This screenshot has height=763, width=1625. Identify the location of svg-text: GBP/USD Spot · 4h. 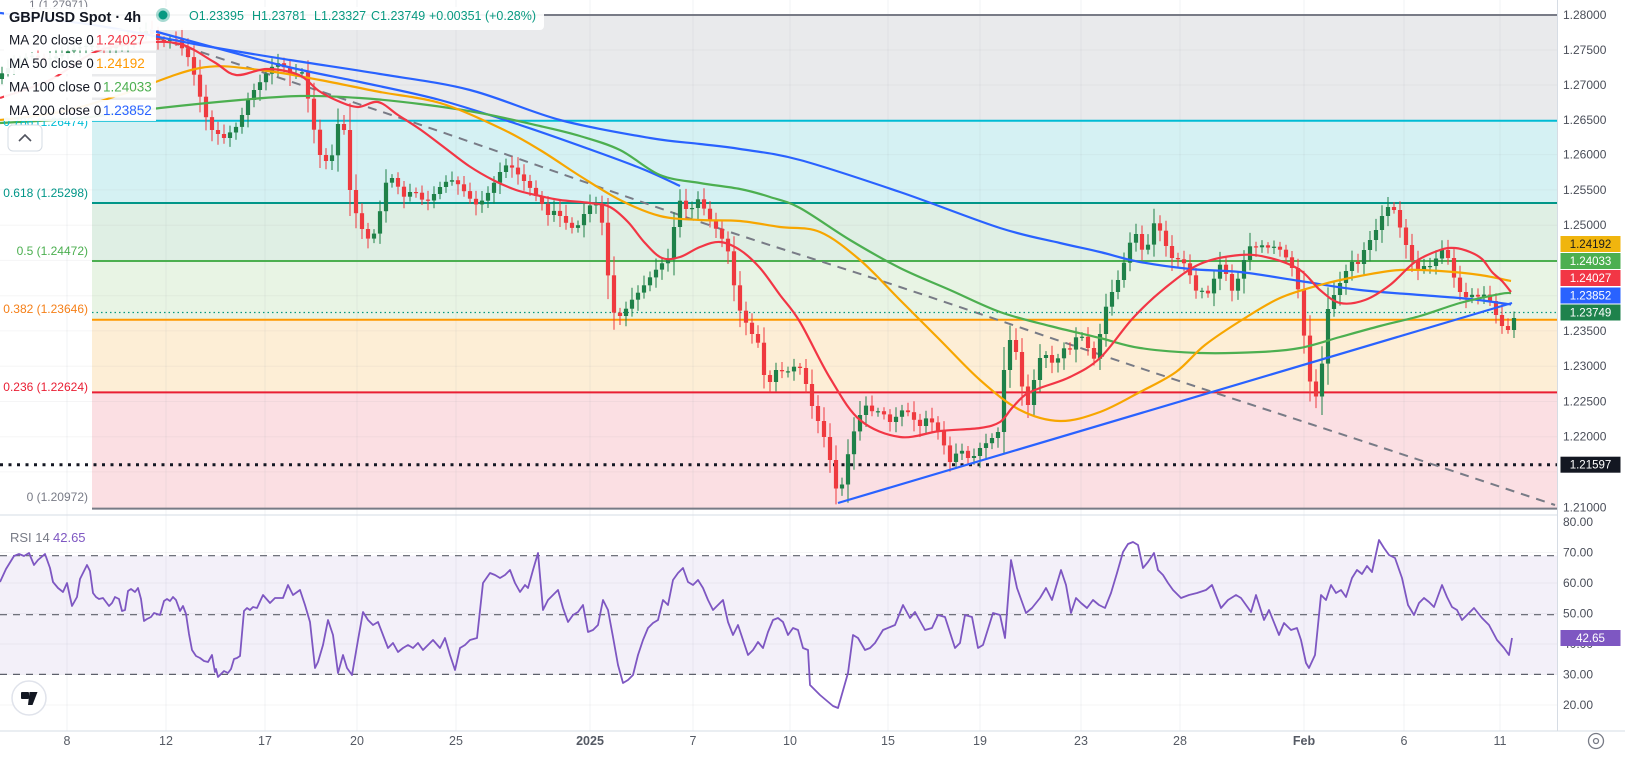
(75, 18).